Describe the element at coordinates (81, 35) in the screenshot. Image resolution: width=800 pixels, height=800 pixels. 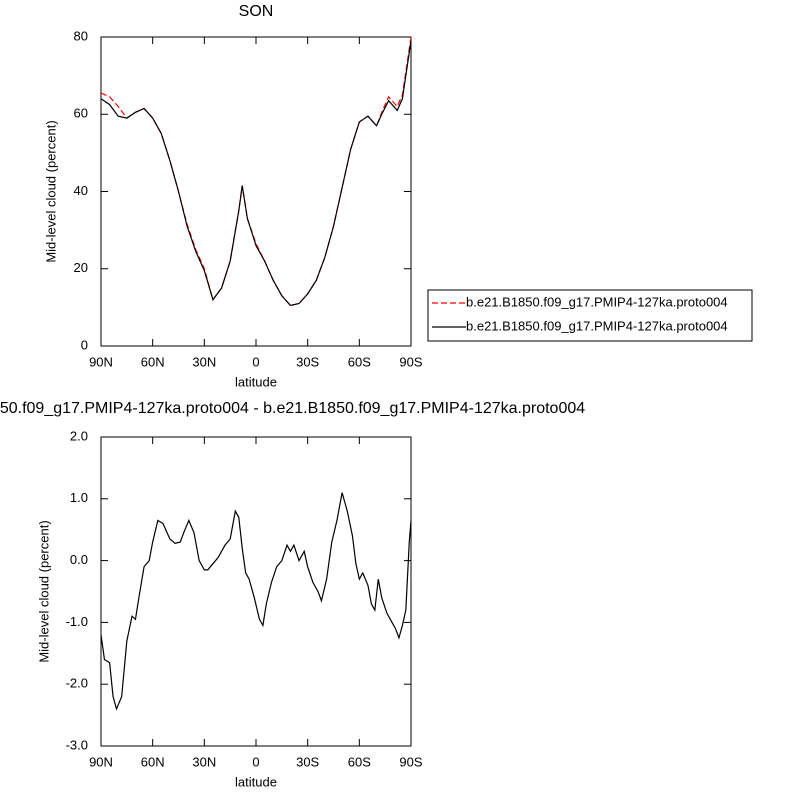
I see `y-tick-label: 80` at that location.